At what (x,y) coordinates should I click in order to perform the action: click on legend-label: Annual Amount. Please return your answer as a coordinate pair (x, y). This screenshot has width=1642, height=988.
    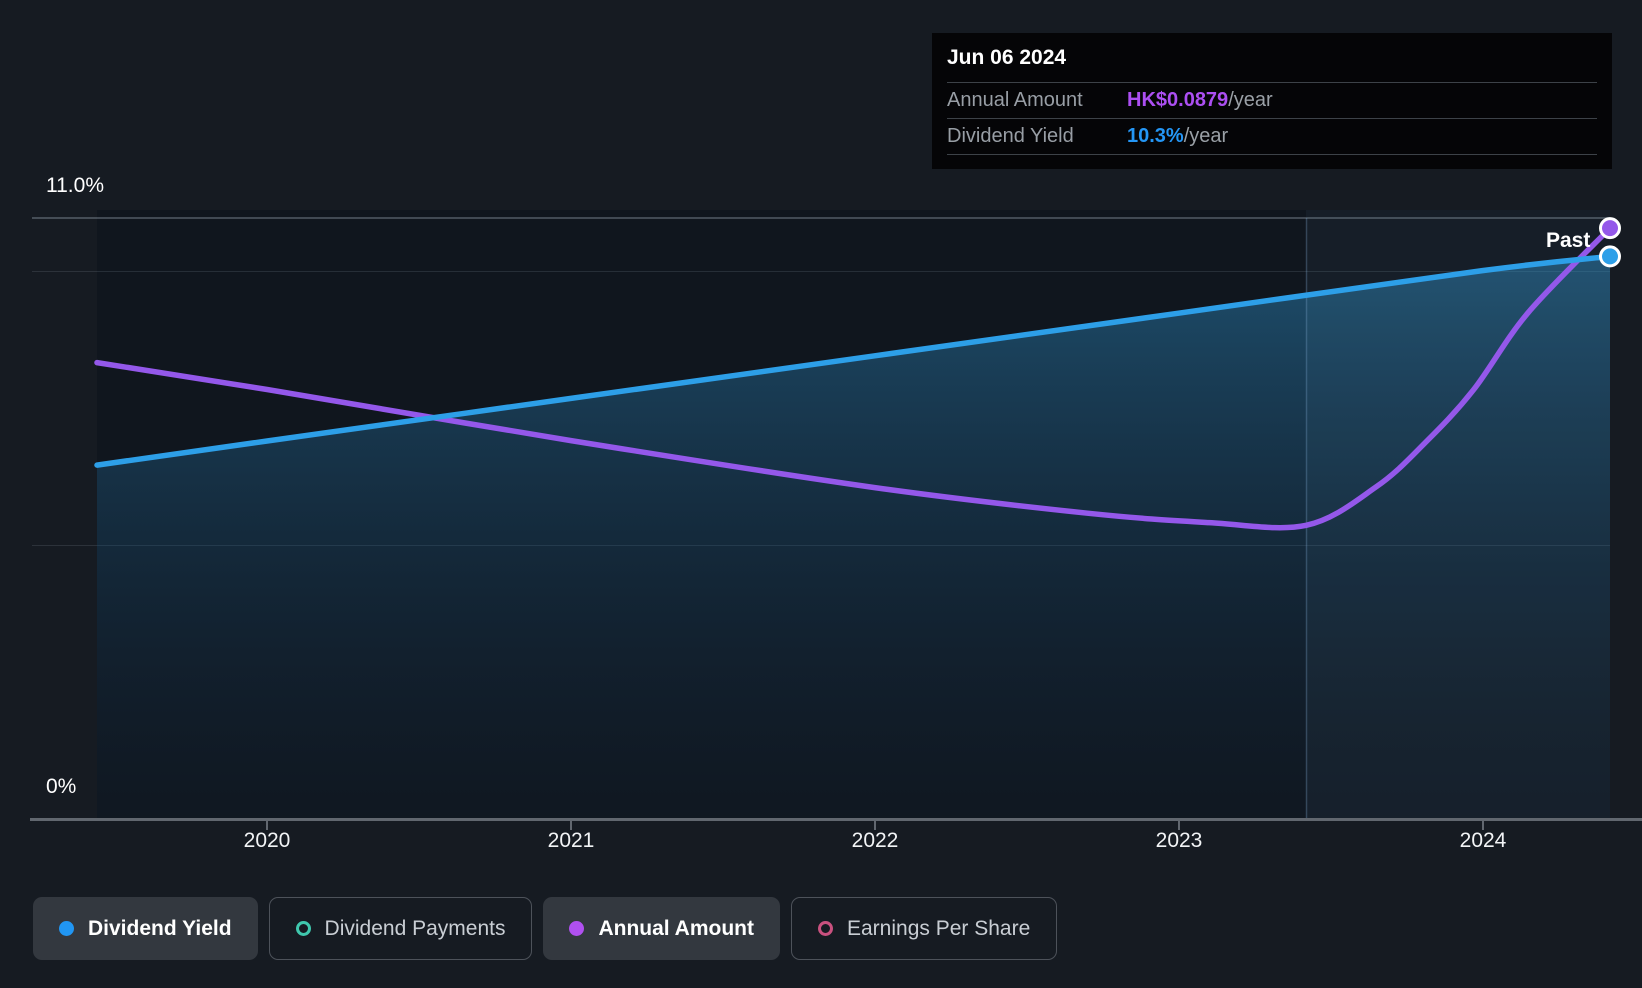
    Looking at the image, I should click on (676, 928).